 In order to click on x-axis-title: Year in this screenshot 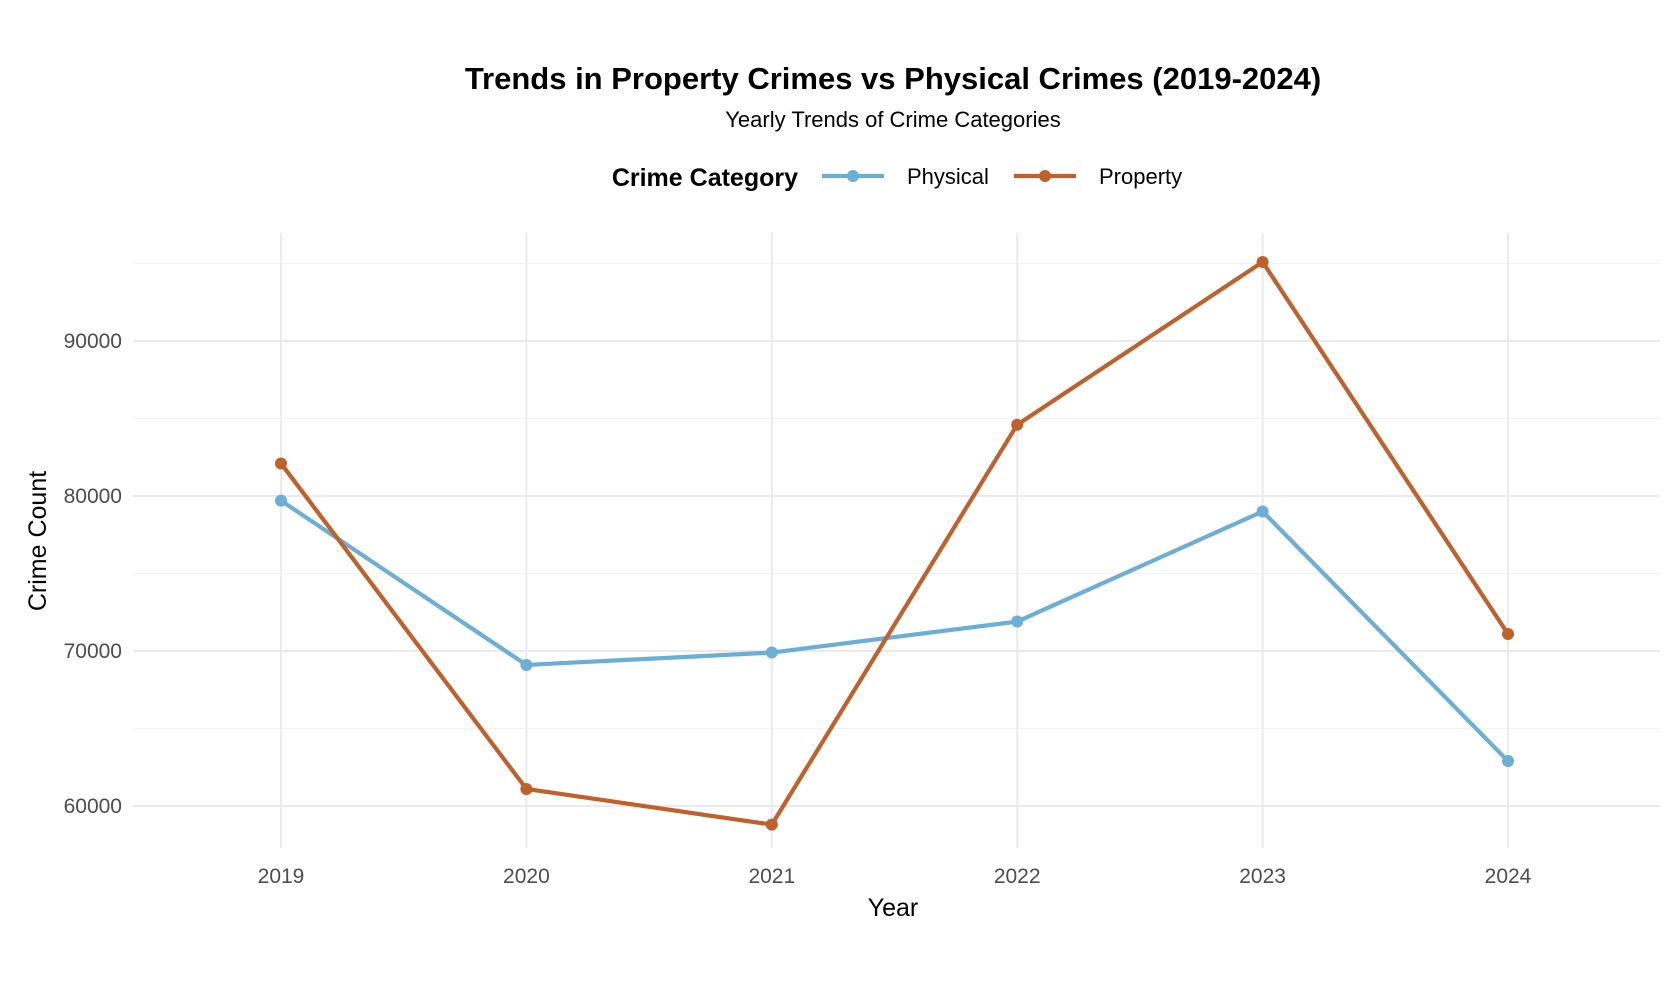, I will do `click(893, 908)`.